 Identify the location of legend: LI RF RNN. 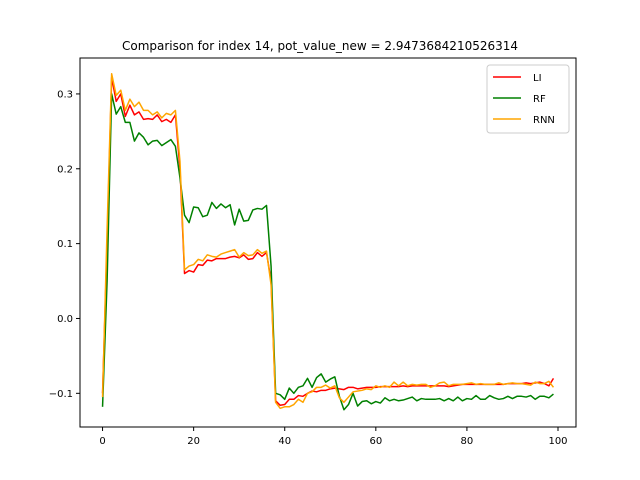
(528, 99).